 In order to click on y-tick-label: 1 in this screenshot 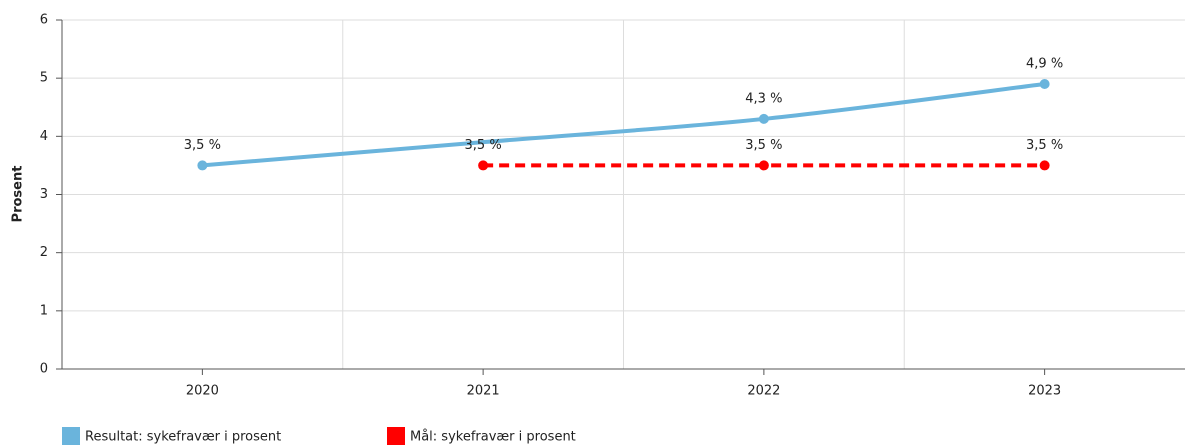, I will do `click(44, 310)`.